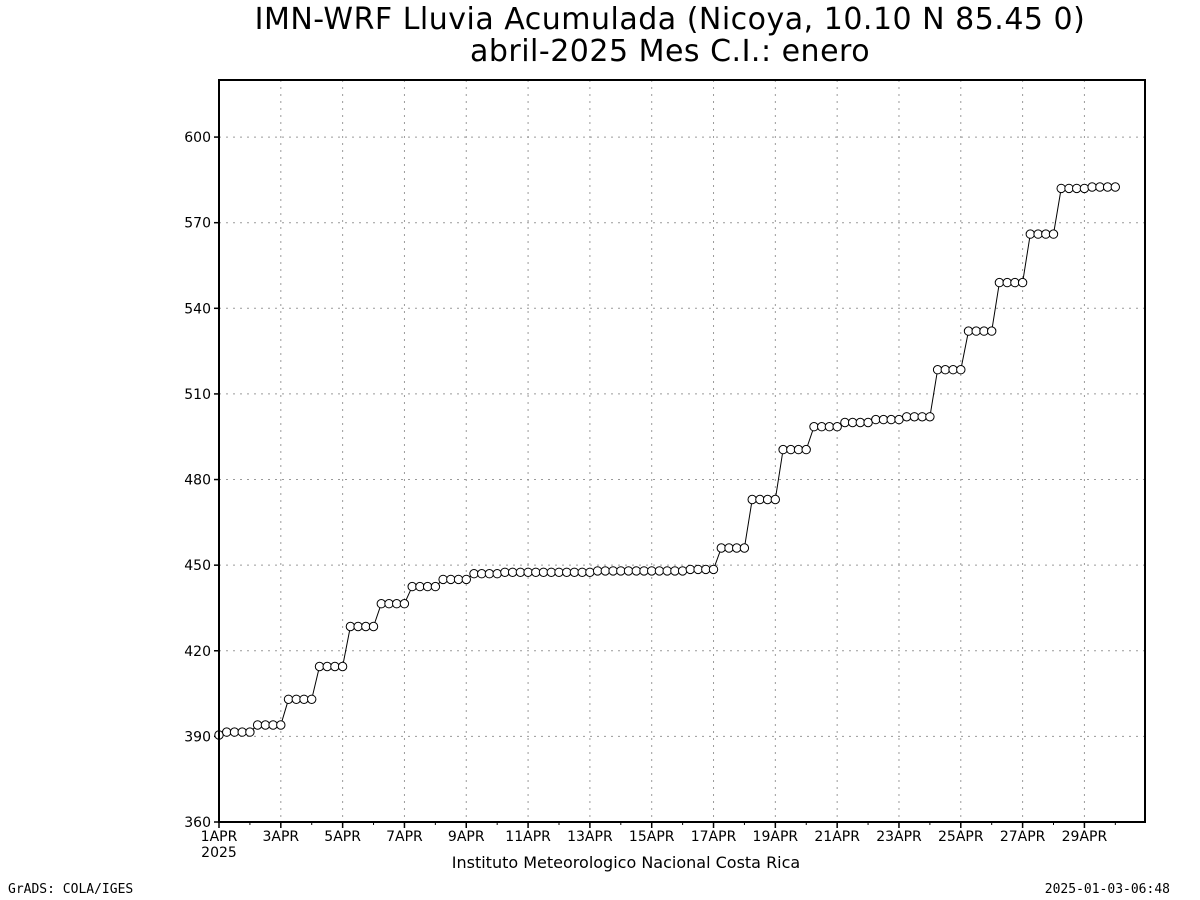  What do you see at coordinates (197, 823) in the screenshot?
I see `y-tick-label: 360` at bounding box center [197, 823].